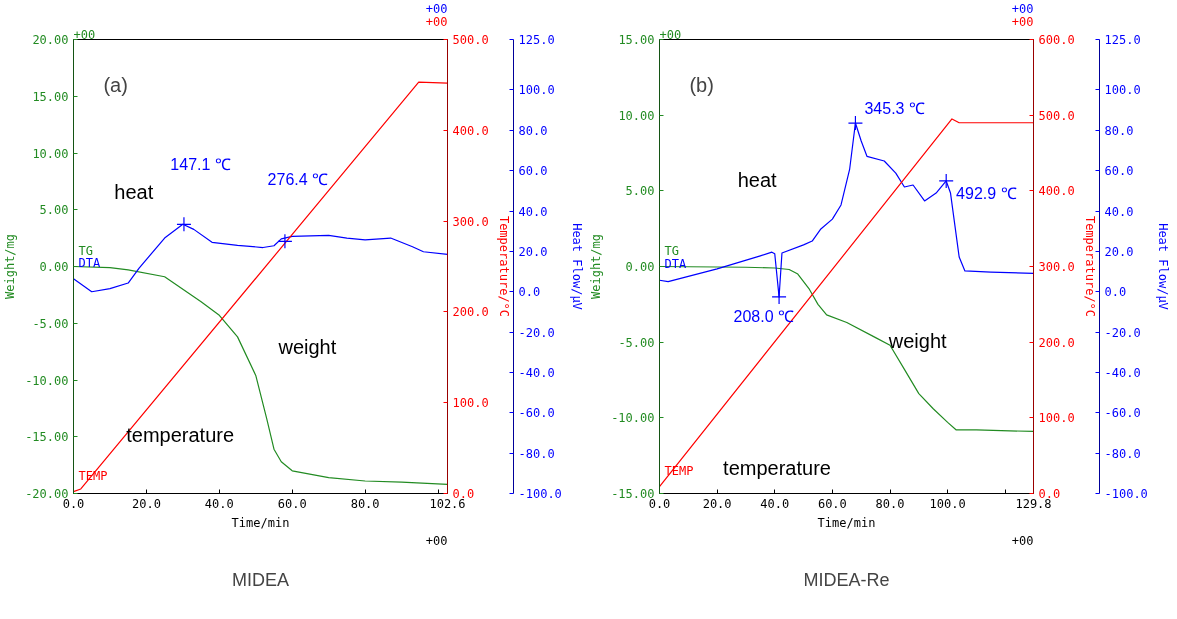 This screenshot has width=1177, height=619. I want to click on annotation: 492.9 ℃, so click(986, 194).